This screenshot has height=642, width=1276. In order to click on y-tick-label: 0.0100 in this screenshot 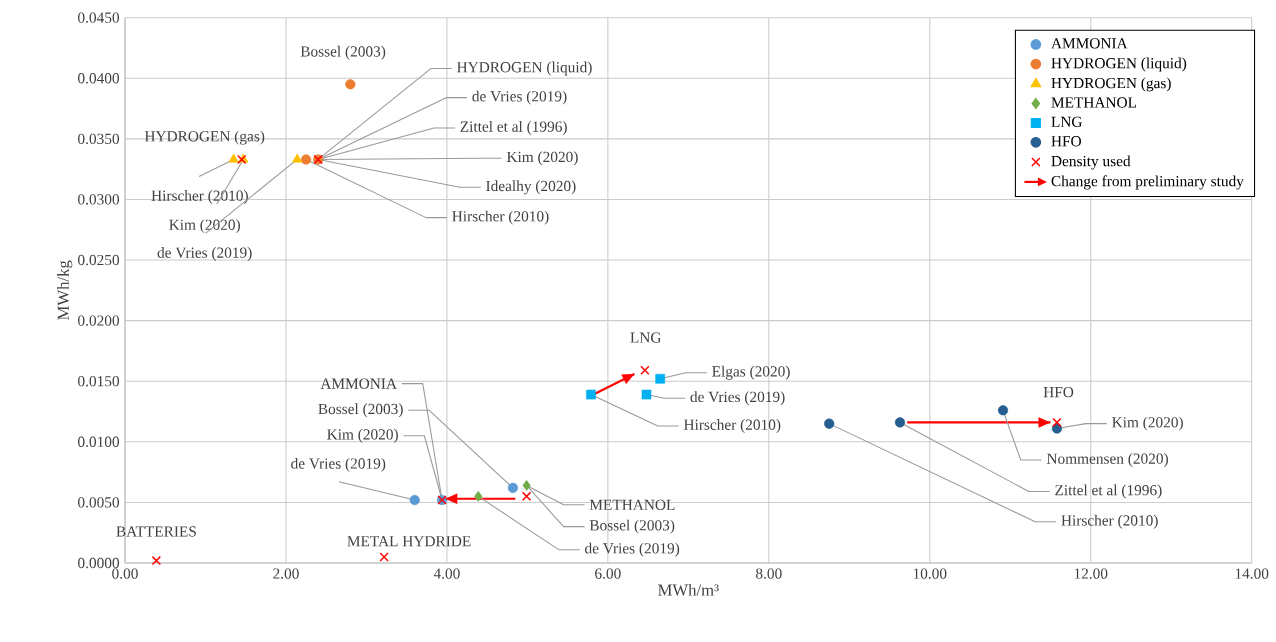, I will do `click(99, 442)`.